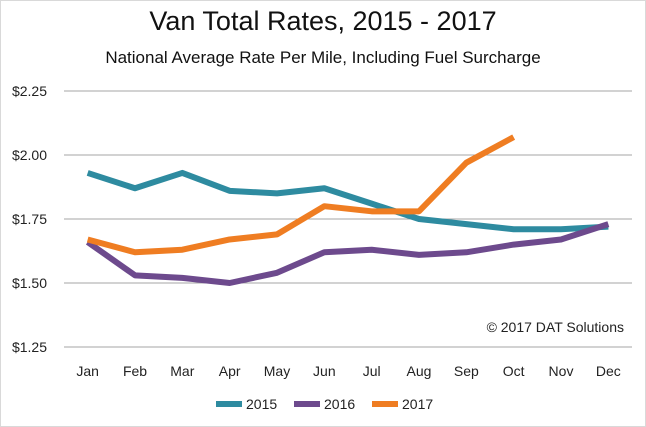  Describe the element at coordinates (277, 371) in the screenshot. I see `x-tick-label: May` at that location.